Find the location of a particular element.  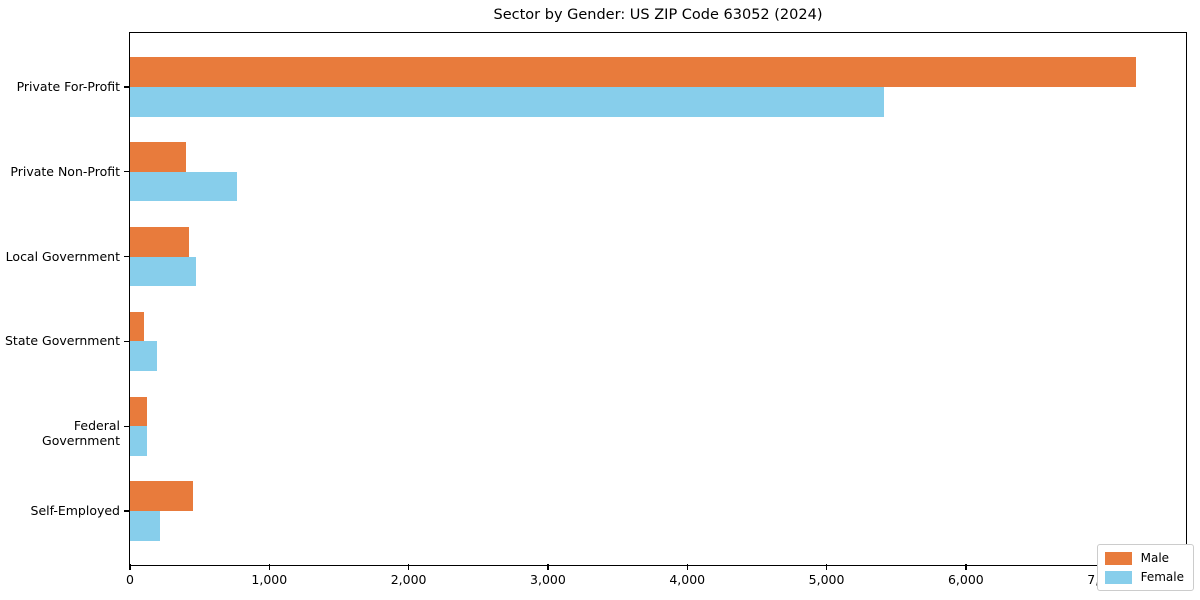

bar-male-federal-government is located at coordinates (139, 411).